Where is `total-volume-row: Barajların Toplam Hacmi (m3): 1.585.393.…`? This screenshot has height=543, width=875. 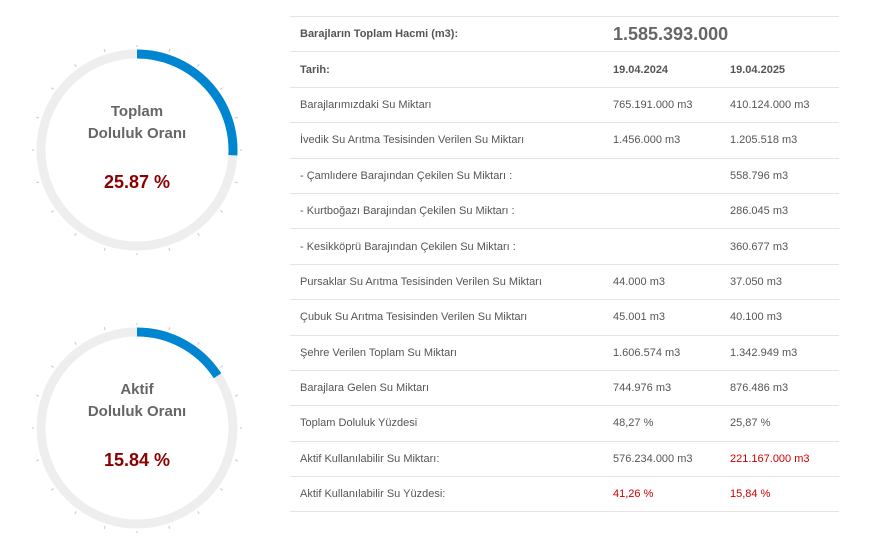 total-volume-row: Barajların Toplam Hacmi (m3): 1.585.393.… is located at coordinates (564, 33).